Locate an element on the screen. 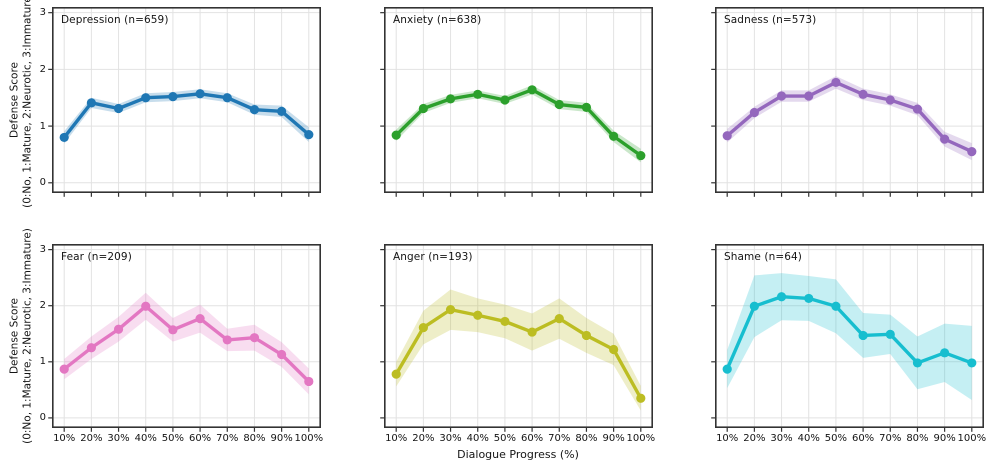 Image resolution: width=996 pixels, height=472 pixels. subplot-sadness: Sadness (n=573) is located at coordinates (847, 102).